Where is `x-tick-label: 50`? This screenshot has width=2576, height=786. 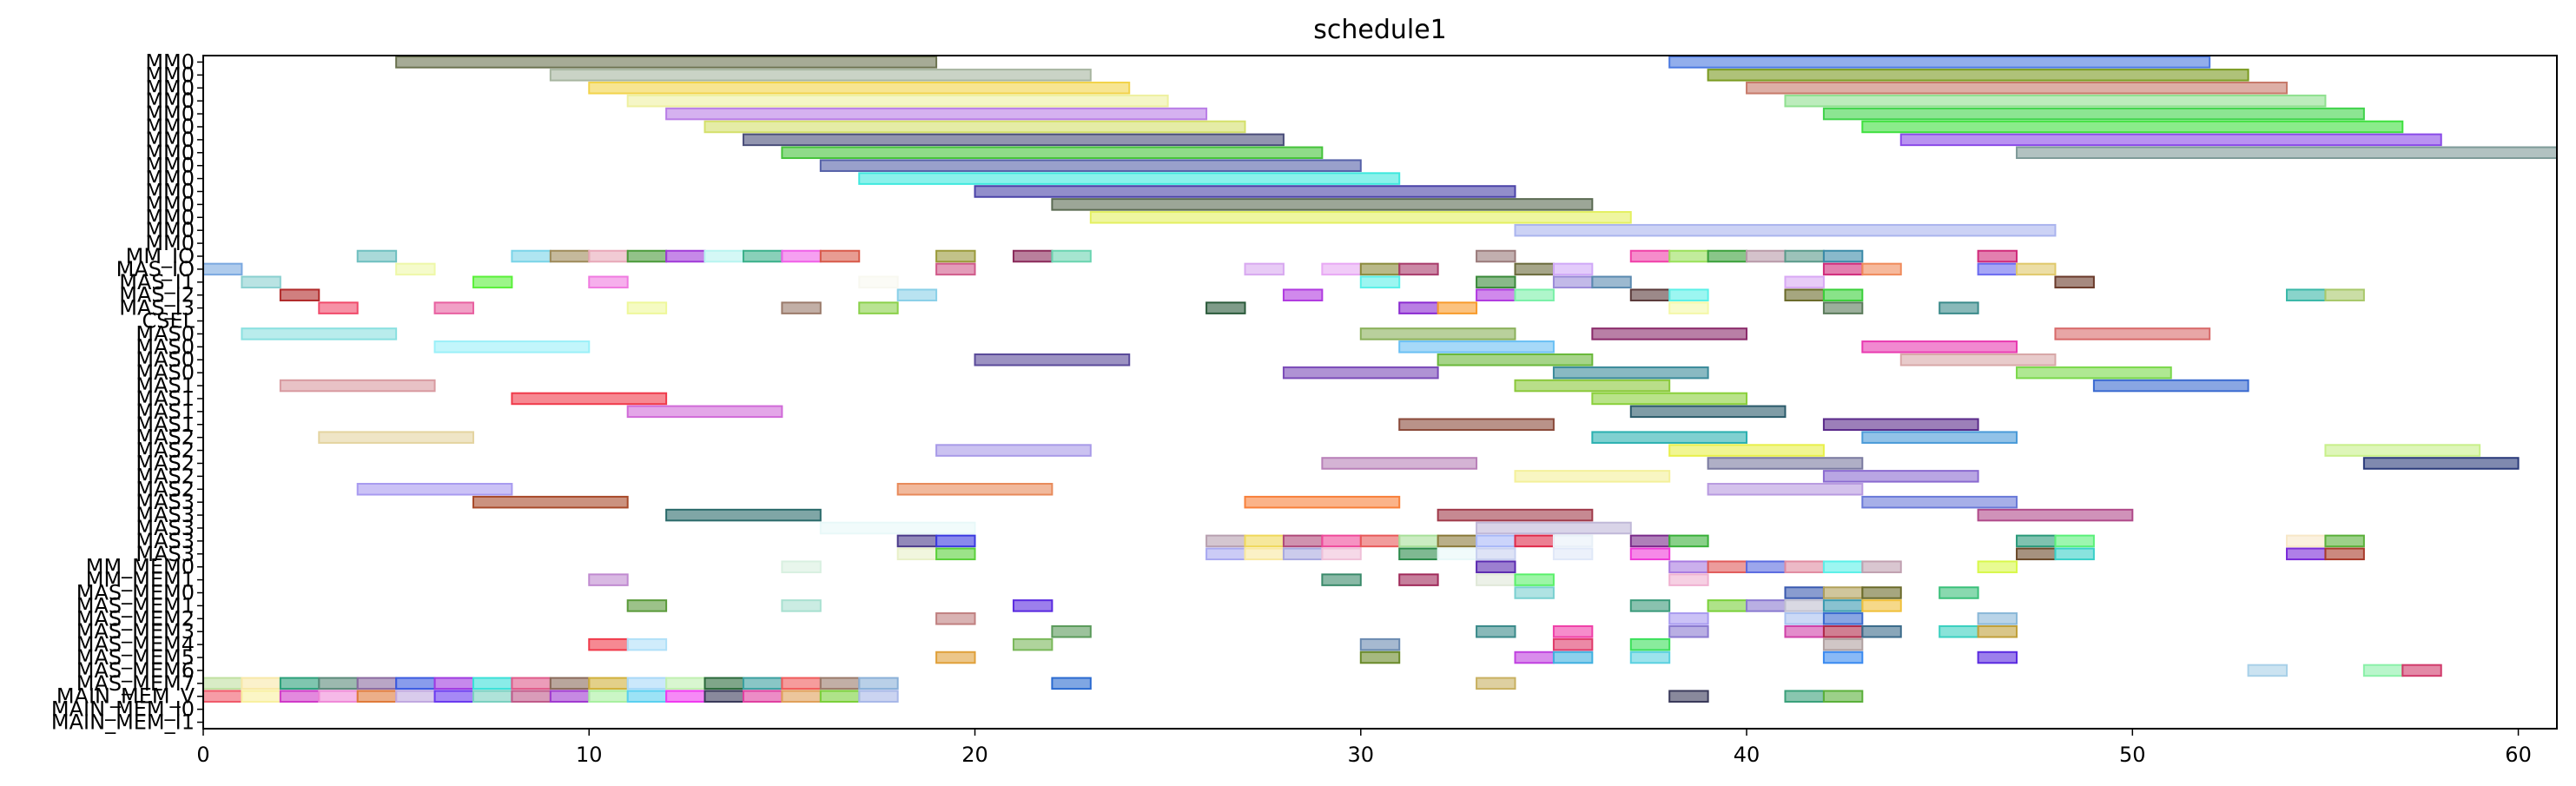 x-tick-label: 50 is located at coordinates (2132, 755).